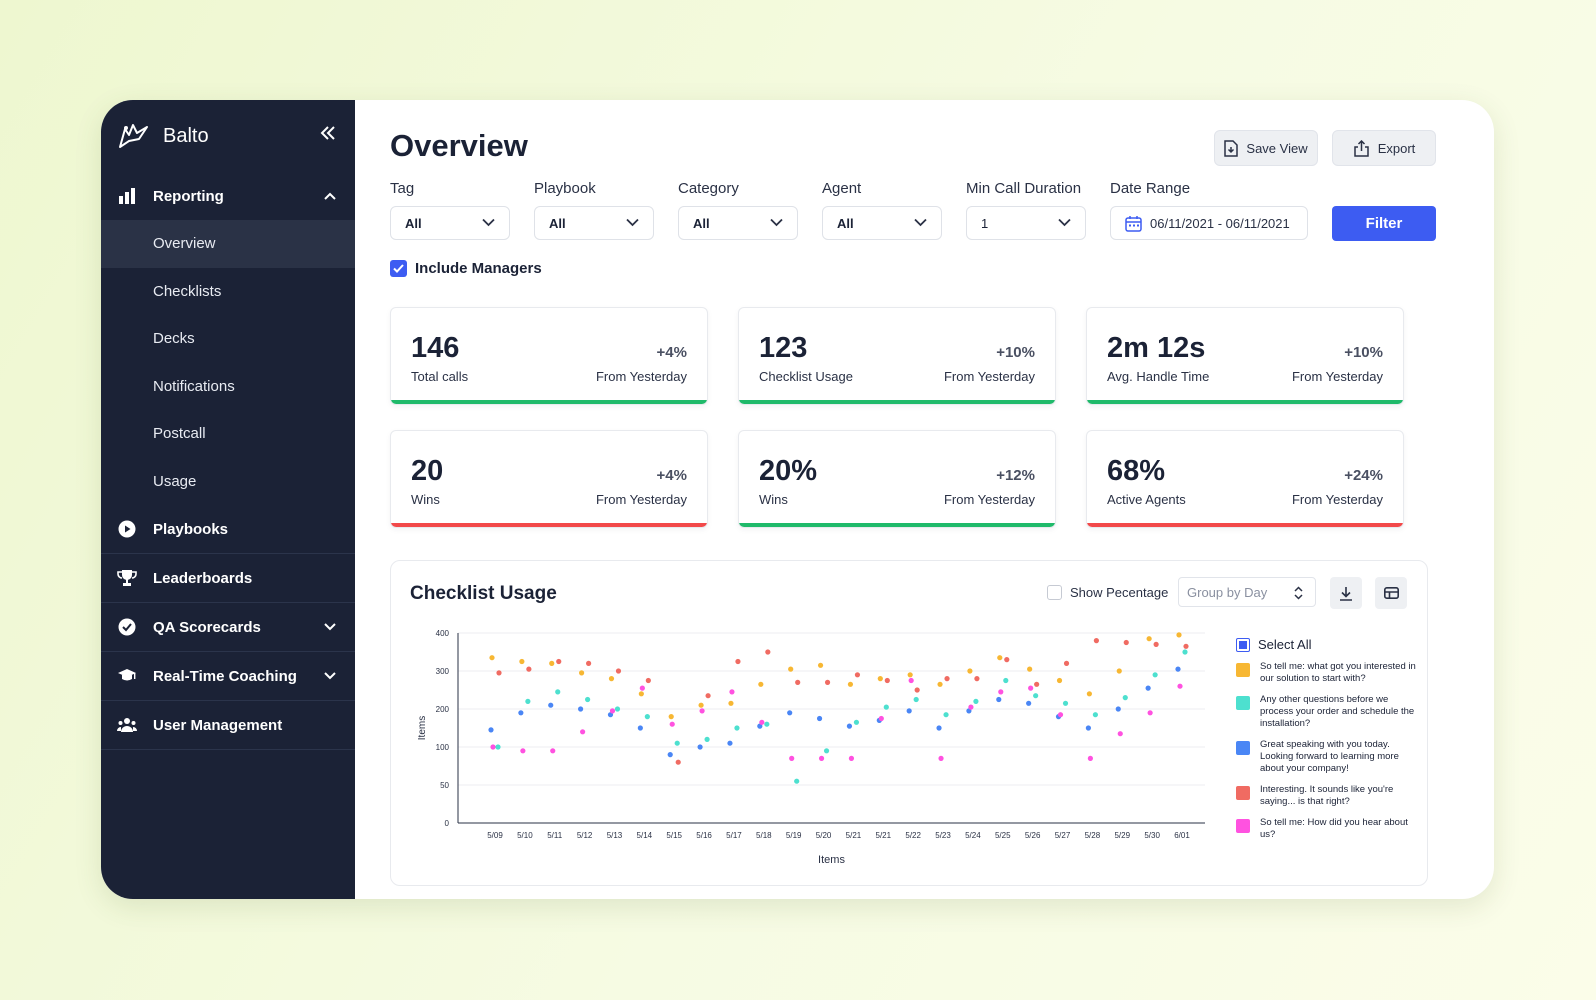 This screenshot has width=1596, height=1000. What do you see at coordinates (228, 244) in the screenshot?
I see `sidebar-subitem-overview: Overview` at bounding box center [228, 244].